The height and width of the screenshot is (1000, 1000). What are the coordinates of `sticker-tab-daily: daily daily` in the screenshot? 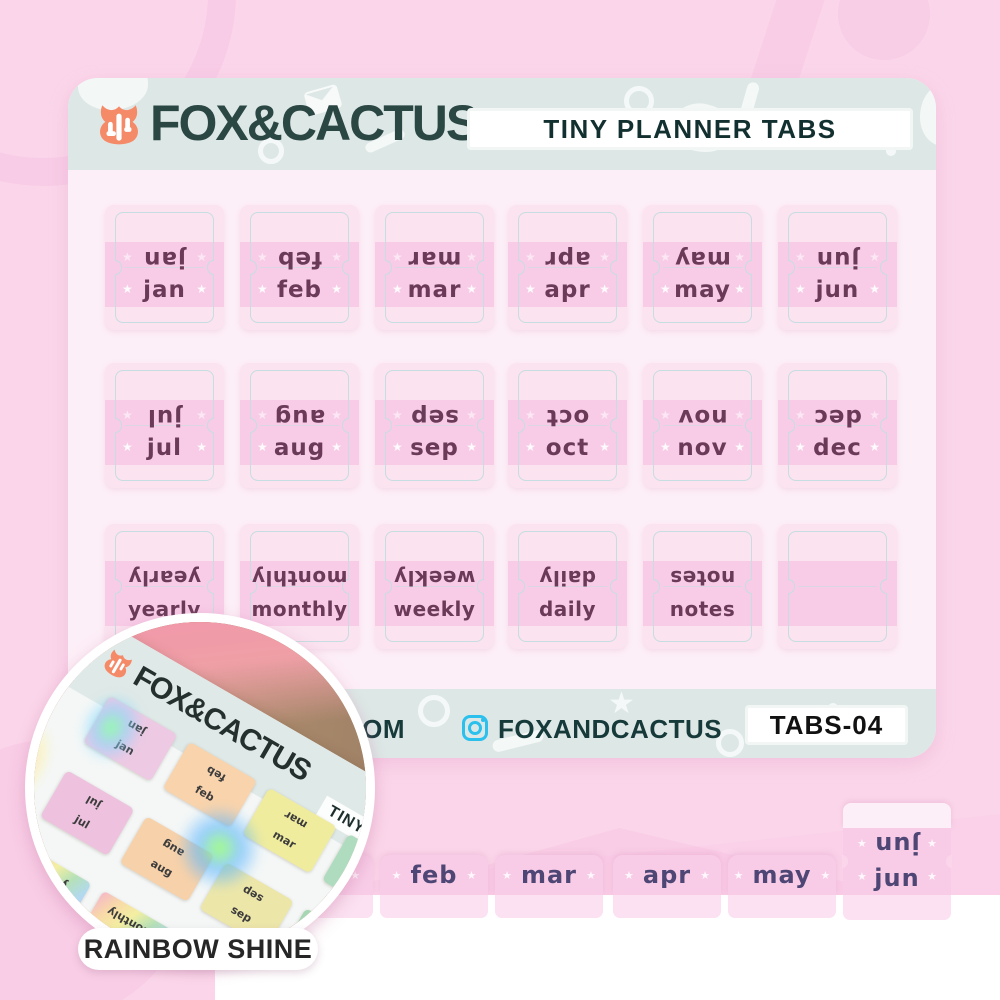 It's located at (567, 586).